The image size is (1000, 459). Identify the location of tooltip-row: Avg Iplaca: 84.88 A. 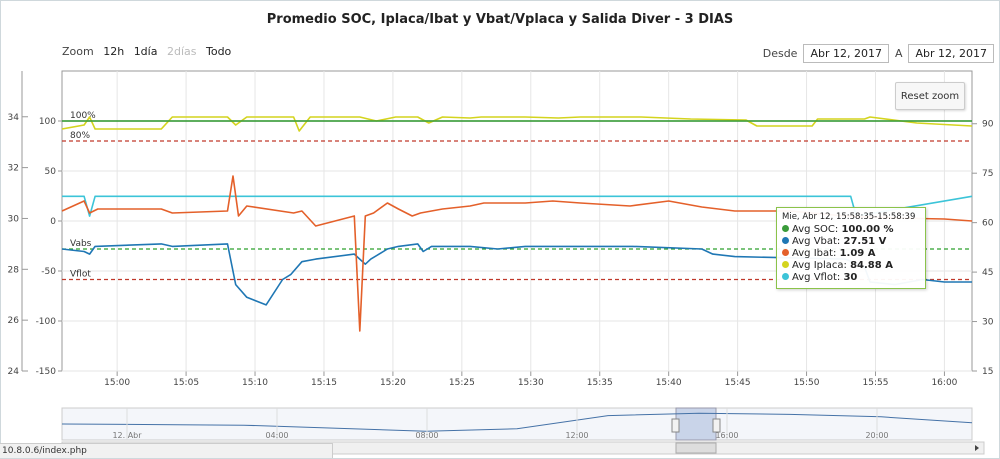
(851, 266).